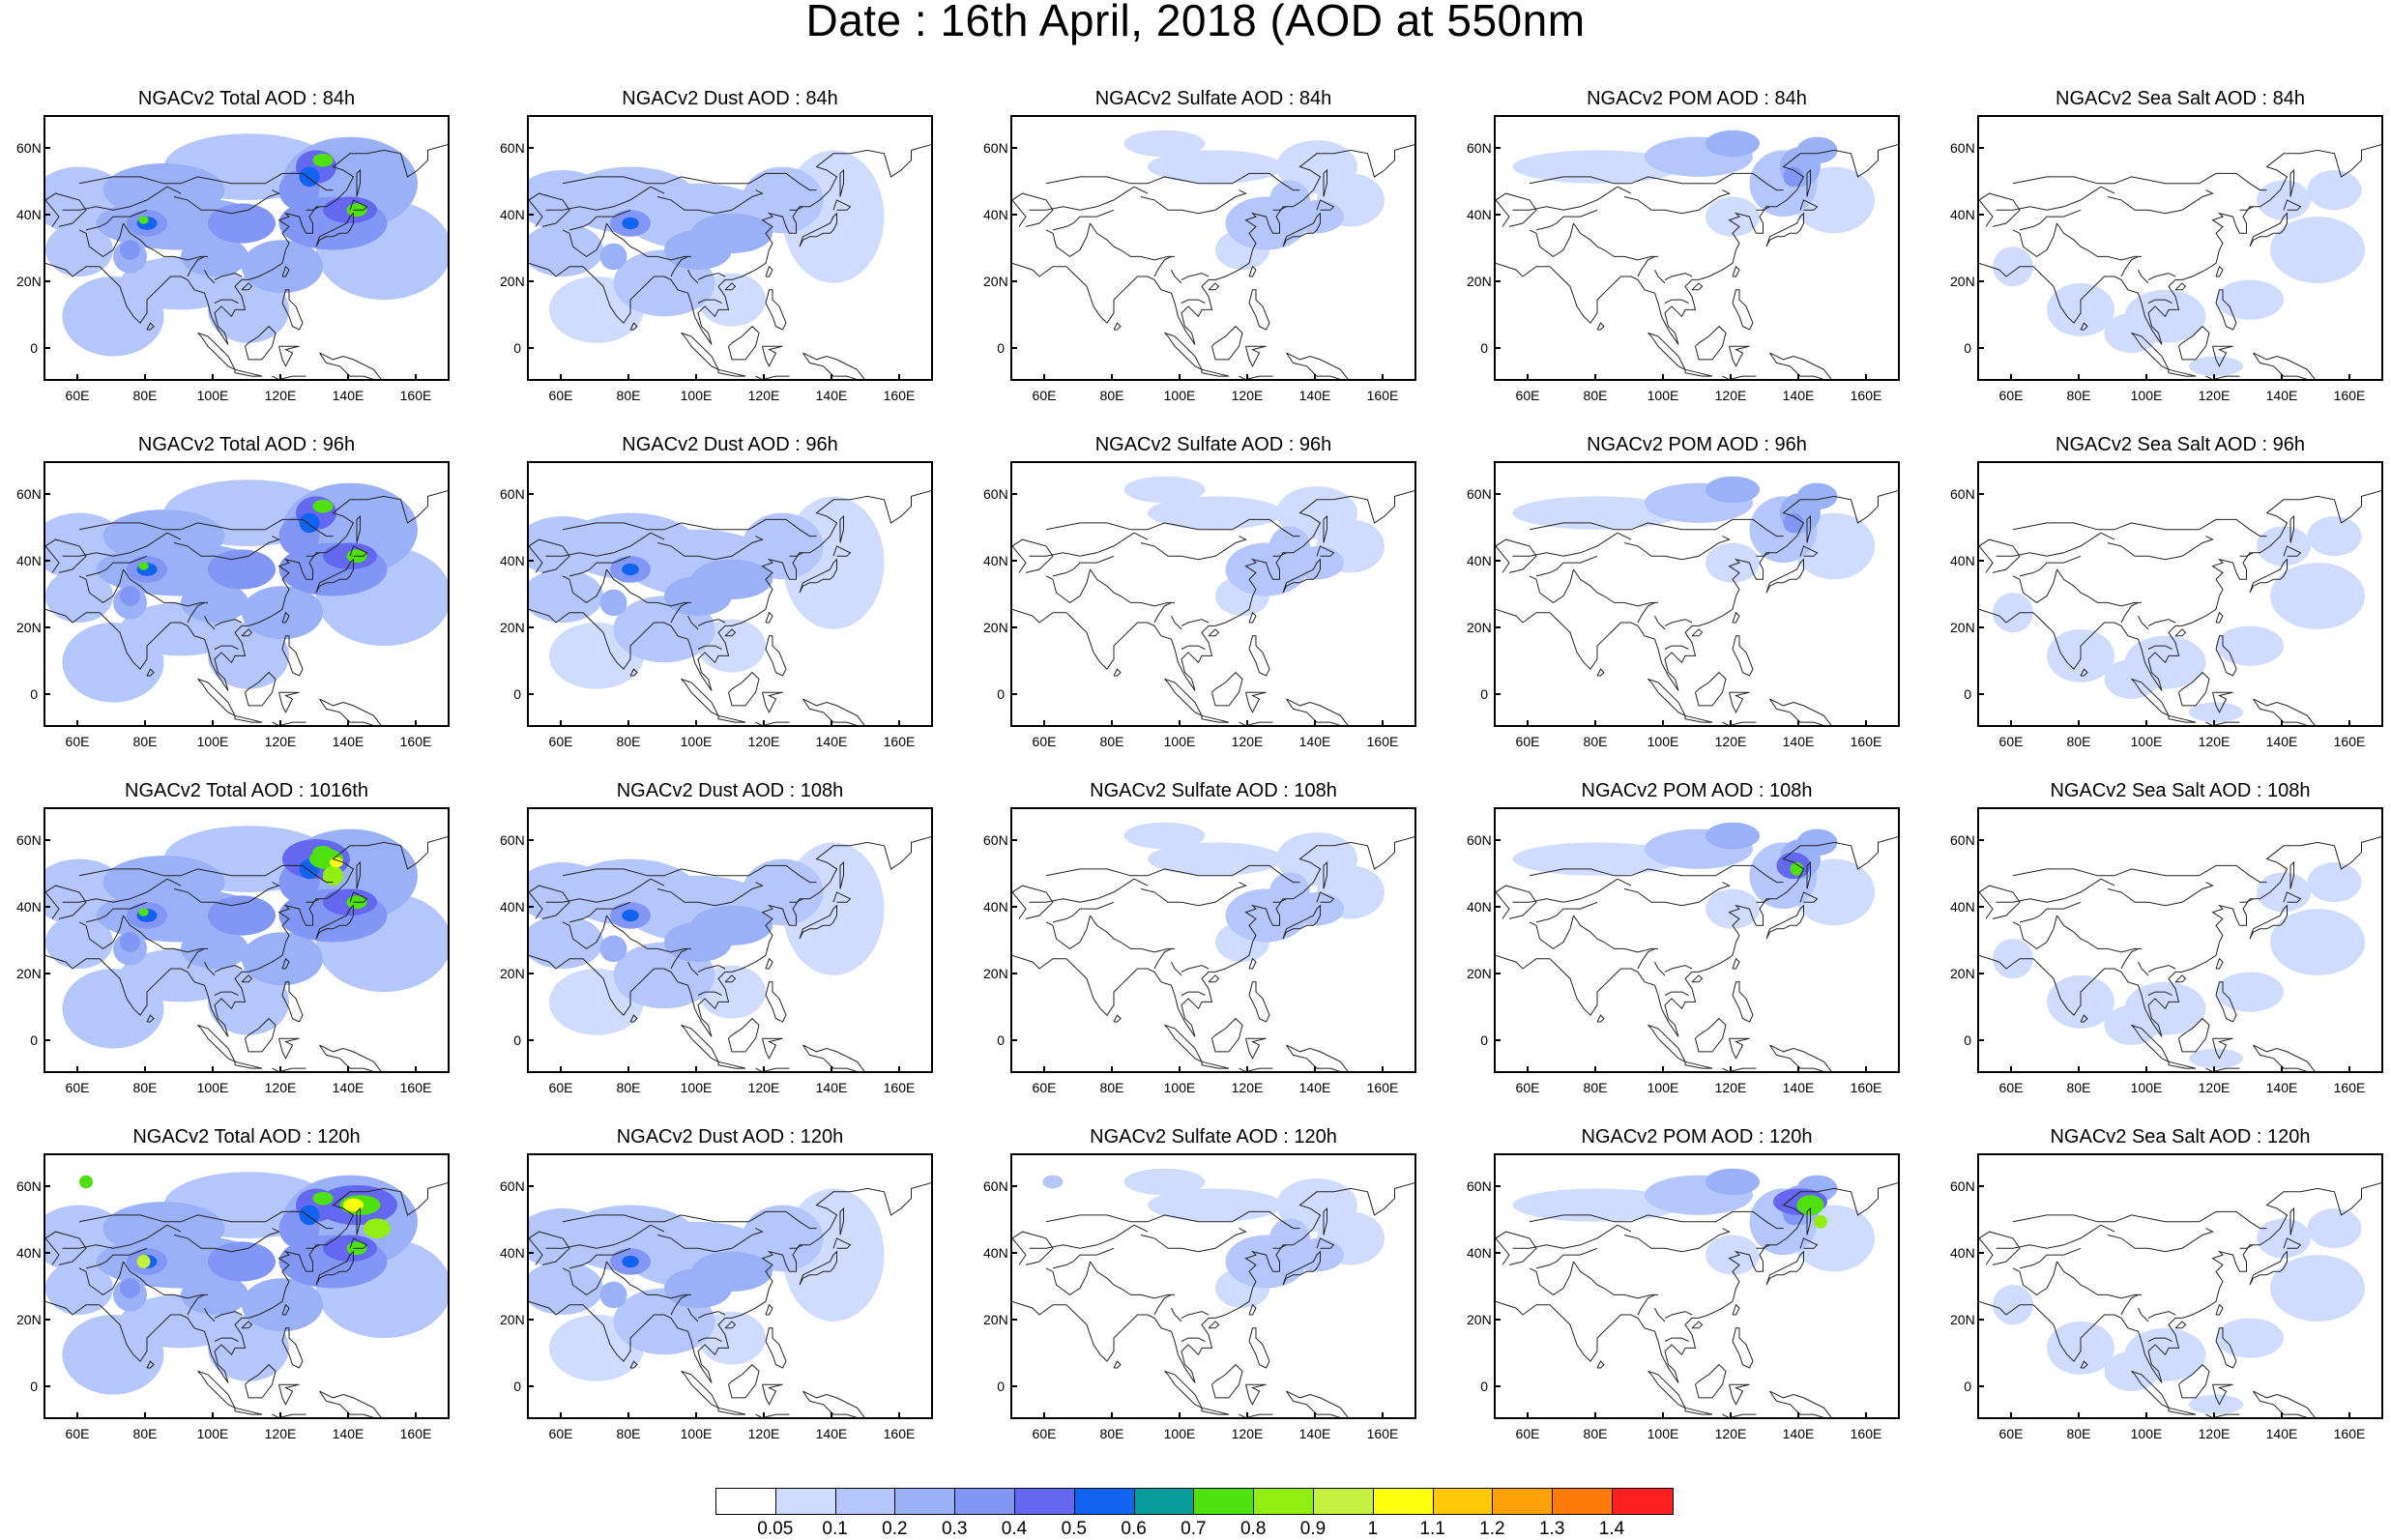 The image size is (2391, 1540). What do you see at coordinates (1697, 444) in the screenshot?
I see `panel-title: NGACv2 POM AOD : 96h` at bounding box center [1697, 444].